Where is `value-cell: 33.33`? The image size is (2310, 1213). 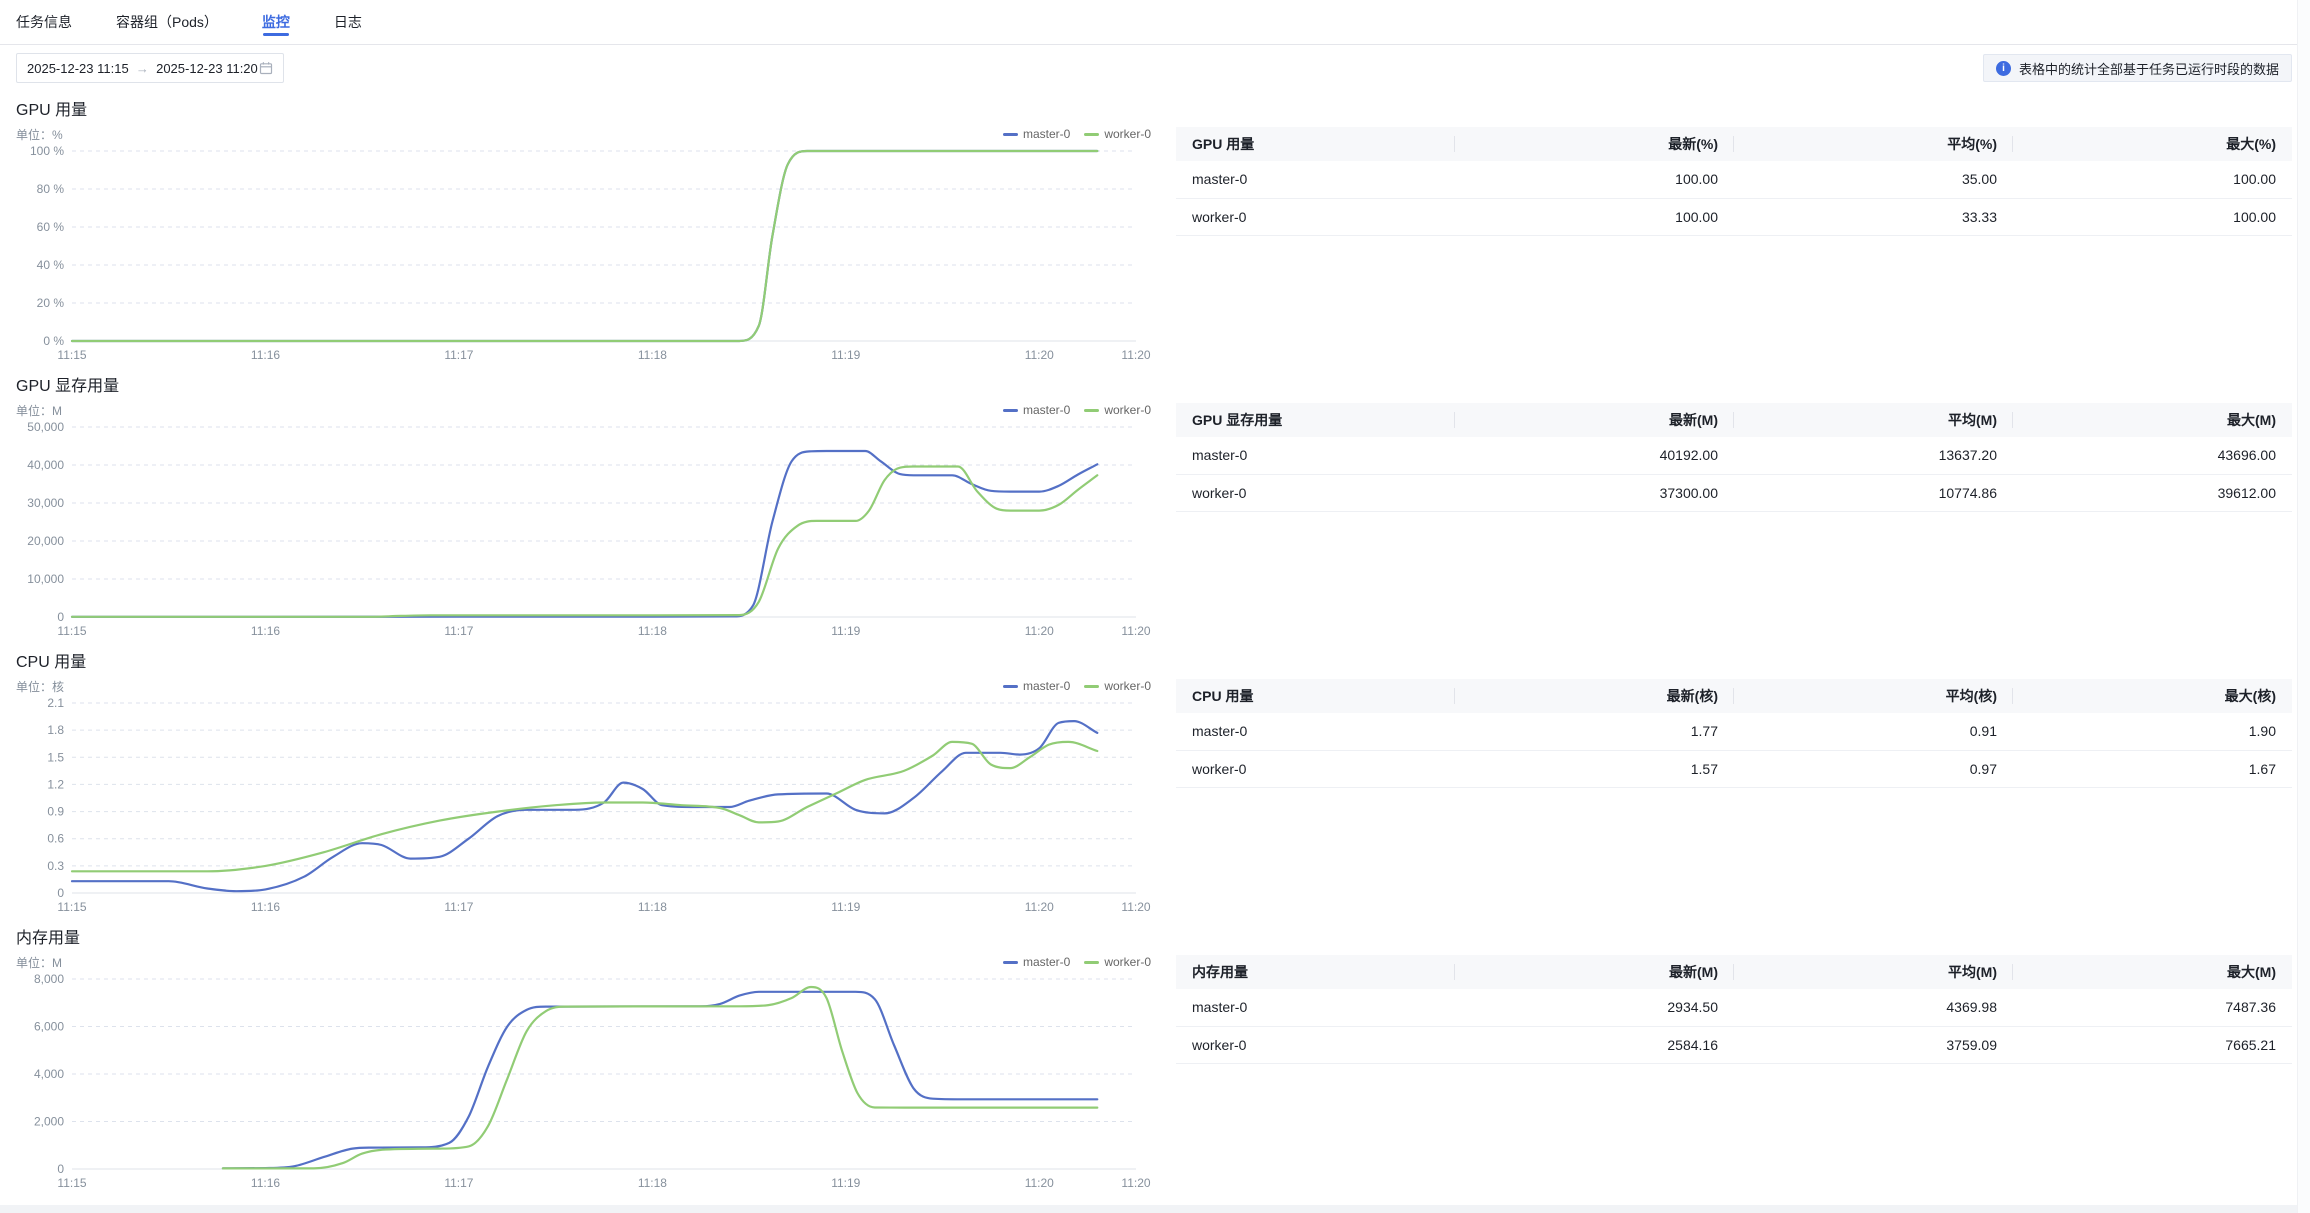
value-cell: 33.33 is located at coordinates (1873, 217).